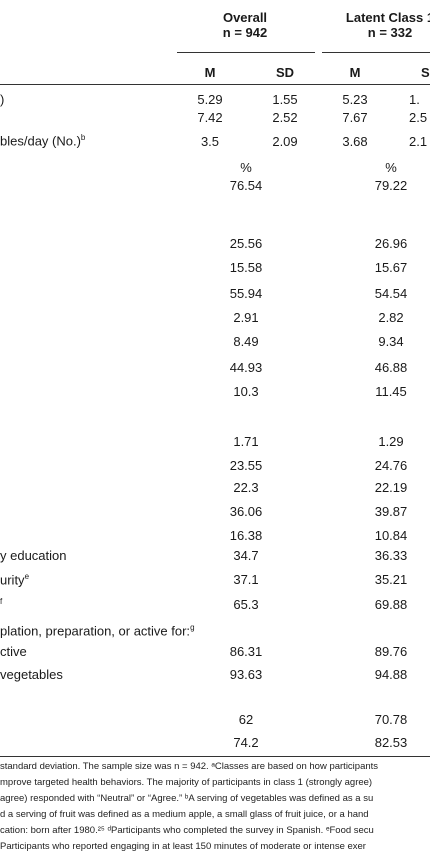 This screenshot has height=860, width=430. What do you see at coordinates (391, 651) in the screenshot?
I see `cell: 89.76` at bounding box center [391, 651].